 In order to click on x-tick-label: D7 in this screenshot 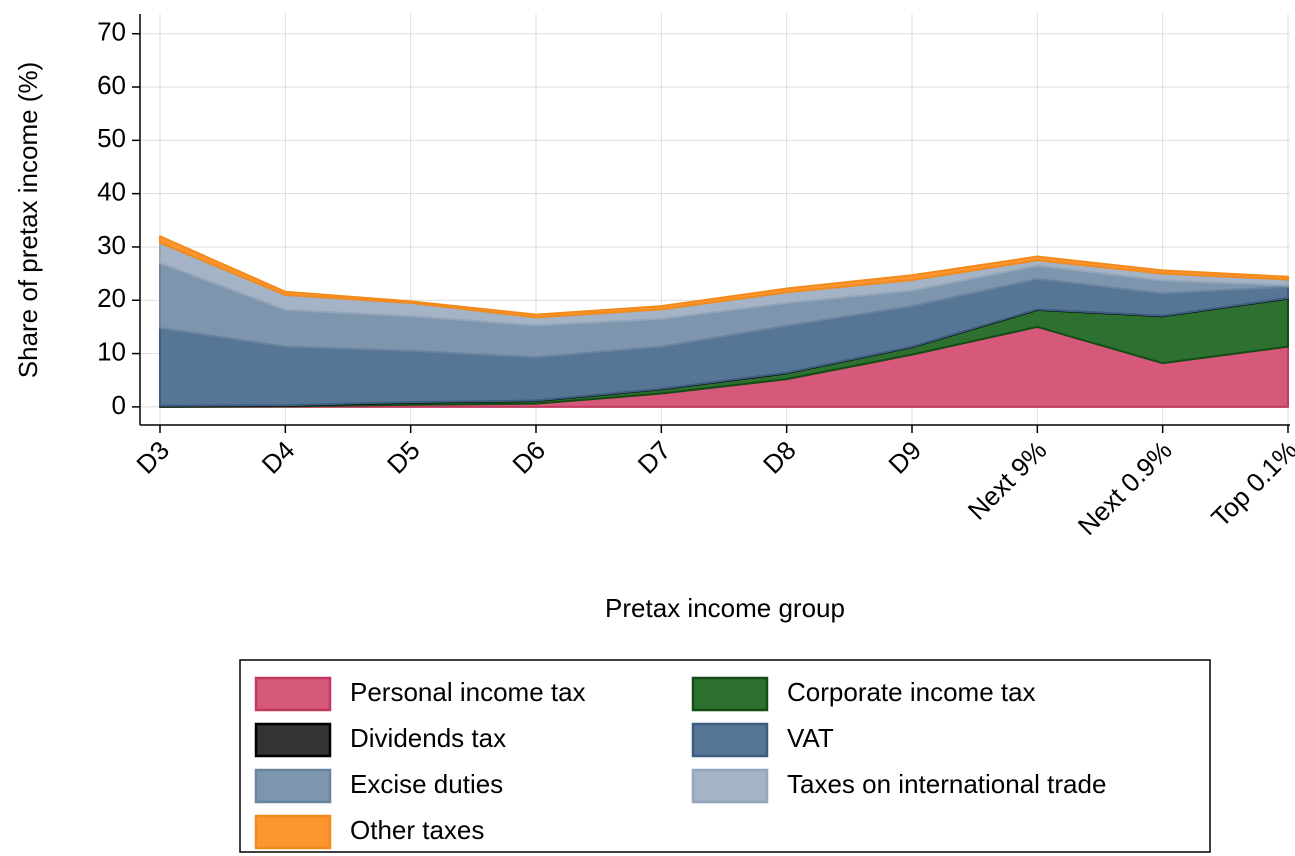, I will do `click(654, 457)`.